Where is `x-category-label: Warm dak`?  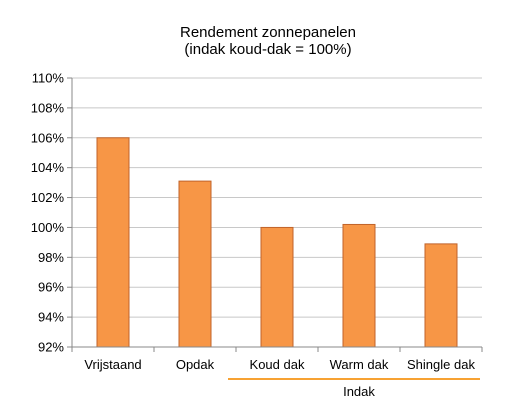
x-category-label: Warm dak is located at coordinates (359, 364).